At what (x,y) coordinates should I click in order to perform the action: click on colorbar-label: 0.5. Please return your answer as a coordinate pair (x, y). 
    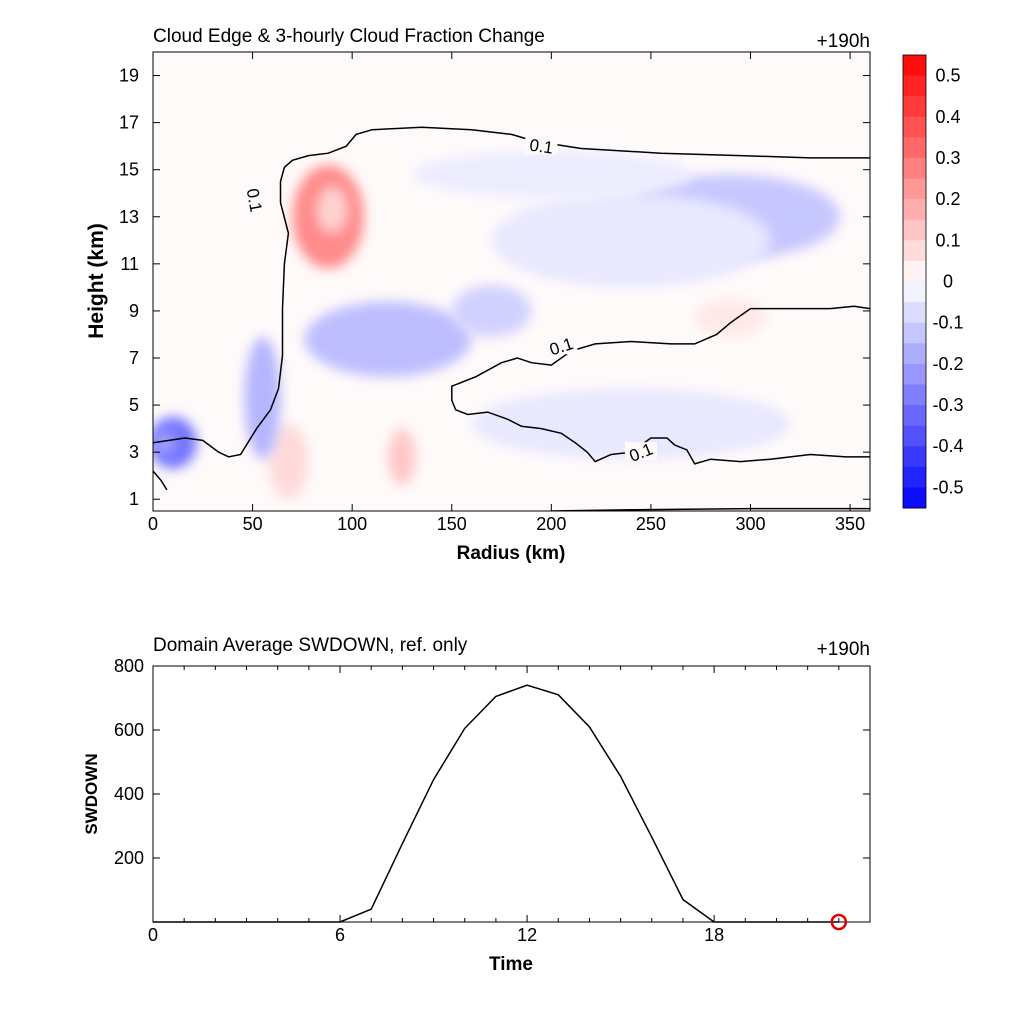
    Looking at the image, I should click on (947, 76).